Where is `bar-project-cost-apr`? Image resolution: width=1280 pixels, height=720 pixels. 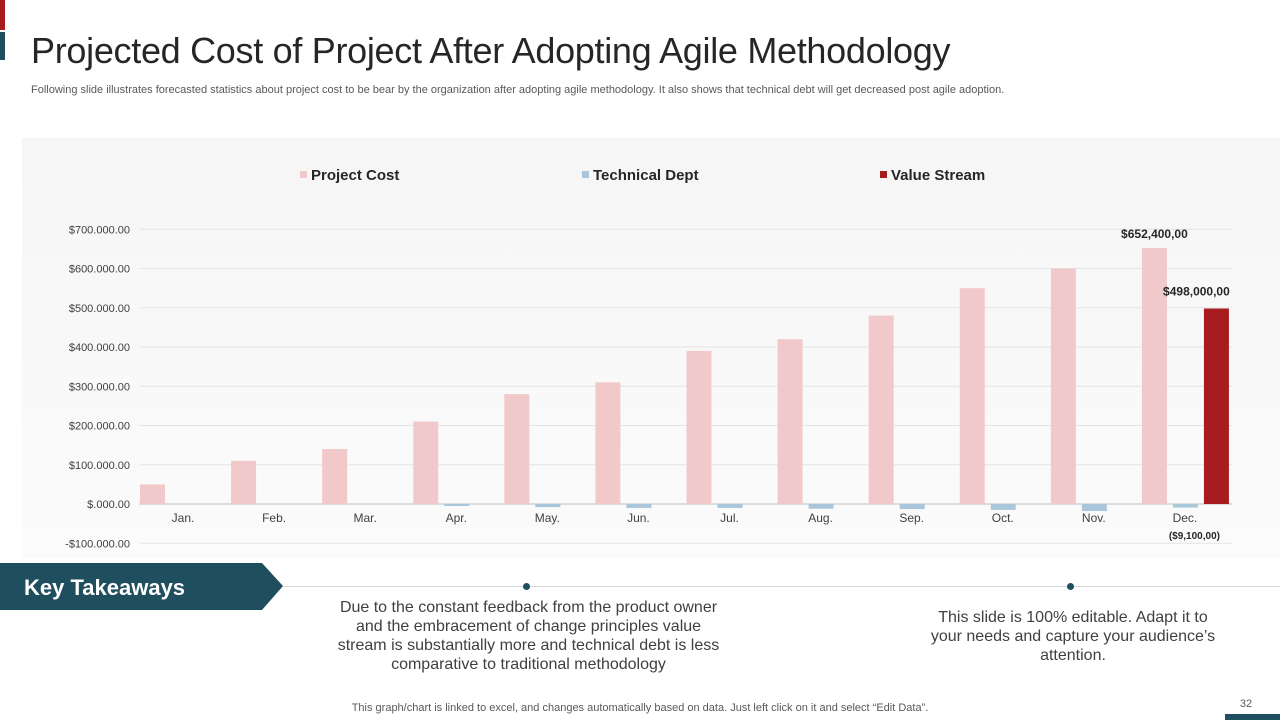 bar-project-cost-apr is located at coordinates (426, 462).